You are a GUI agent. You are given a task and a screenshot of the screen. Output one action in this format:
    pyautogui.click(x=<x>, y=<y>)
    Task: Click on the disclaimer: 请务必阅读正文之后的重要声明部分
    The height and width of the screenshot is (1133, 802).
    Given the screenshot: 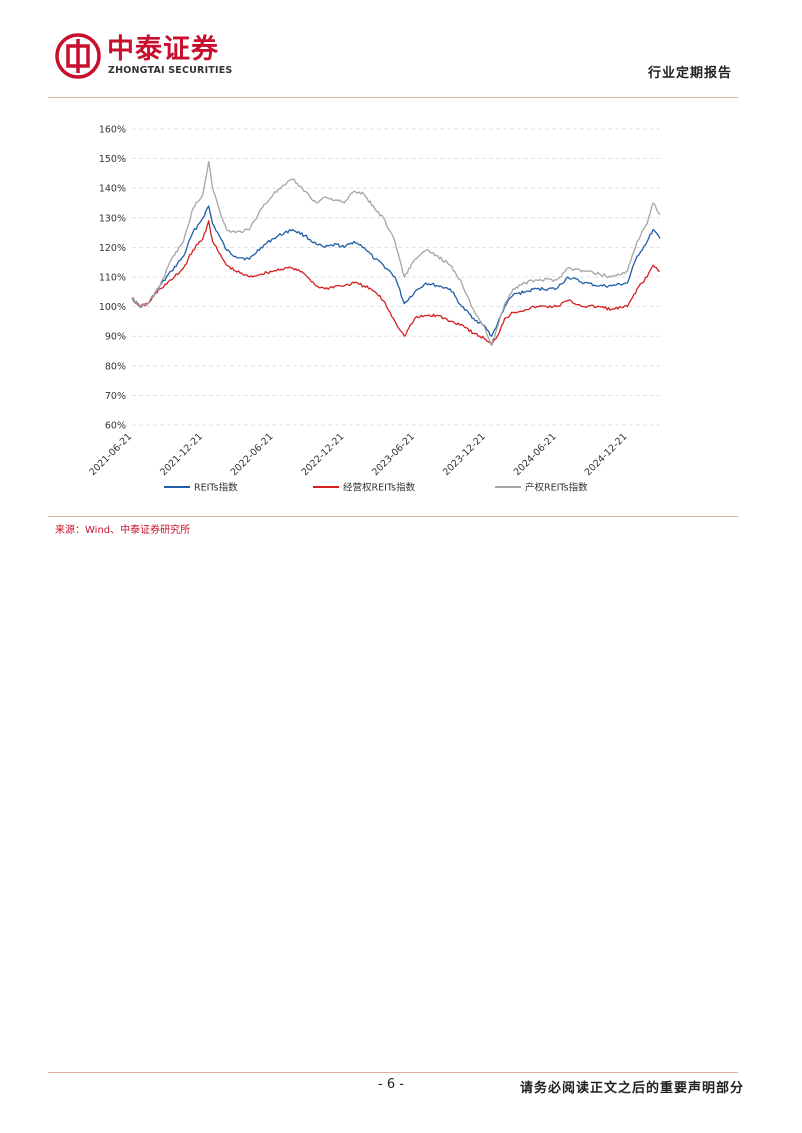 What is the action you would take?
    pyautogui.click(x=631, y=1088)
    